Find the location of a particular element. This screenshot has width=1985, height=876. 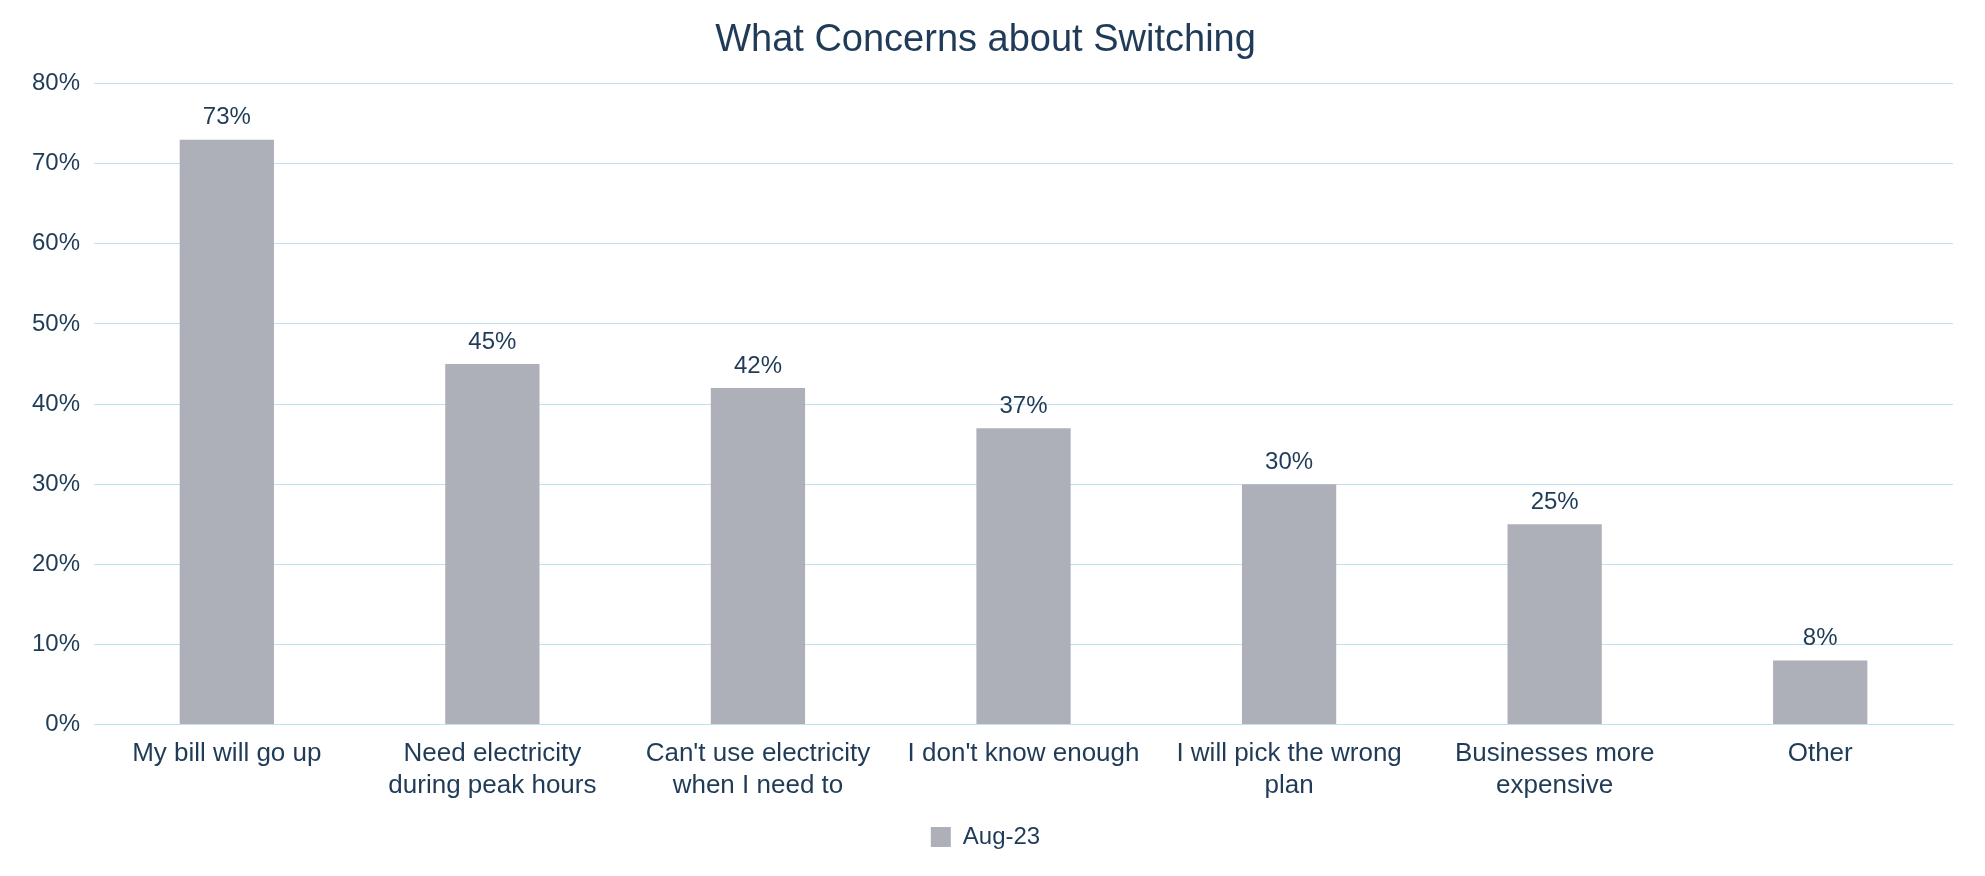

y-tick-label: 10% is located at coordinates (56, 643).